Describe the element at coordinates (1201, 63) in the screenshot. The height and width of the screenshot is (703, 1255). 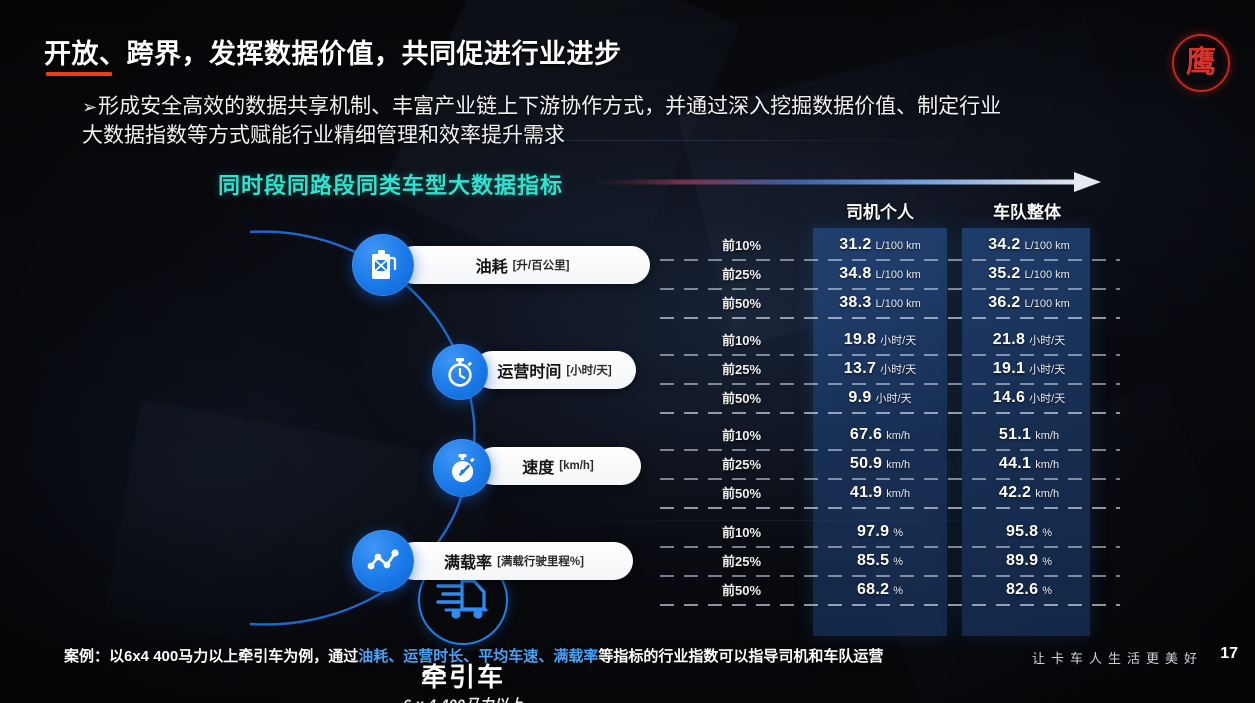
I see `company-seal-logo-icon: 鹰` at that location.